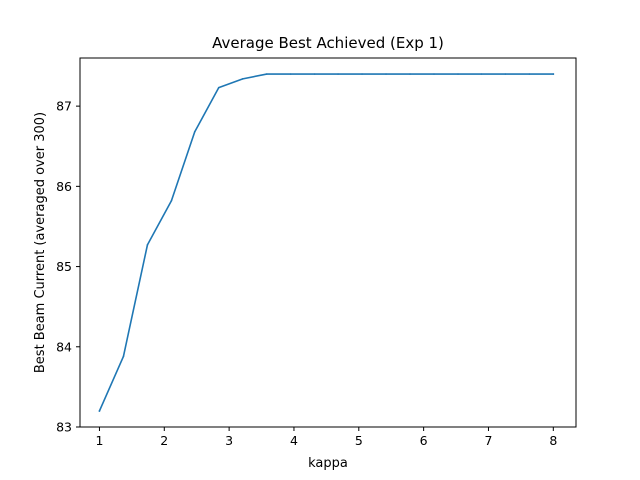 The image size is (640, 480). Describe the element at coordinates (99, 440) in the screenshot. I see `x-tick-label: 1` at that location.